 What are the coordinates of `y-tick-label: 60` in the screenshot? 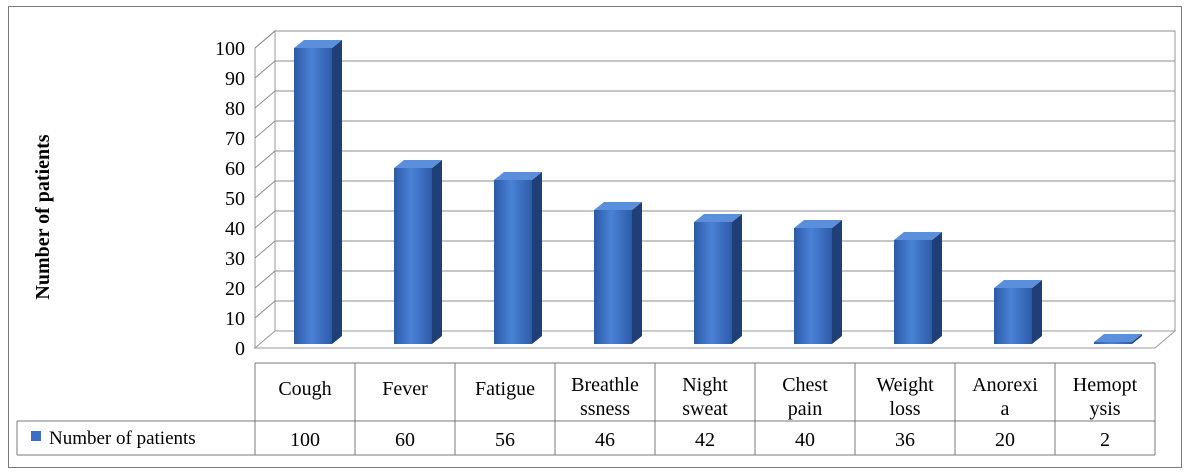 It's located at (235, 169).